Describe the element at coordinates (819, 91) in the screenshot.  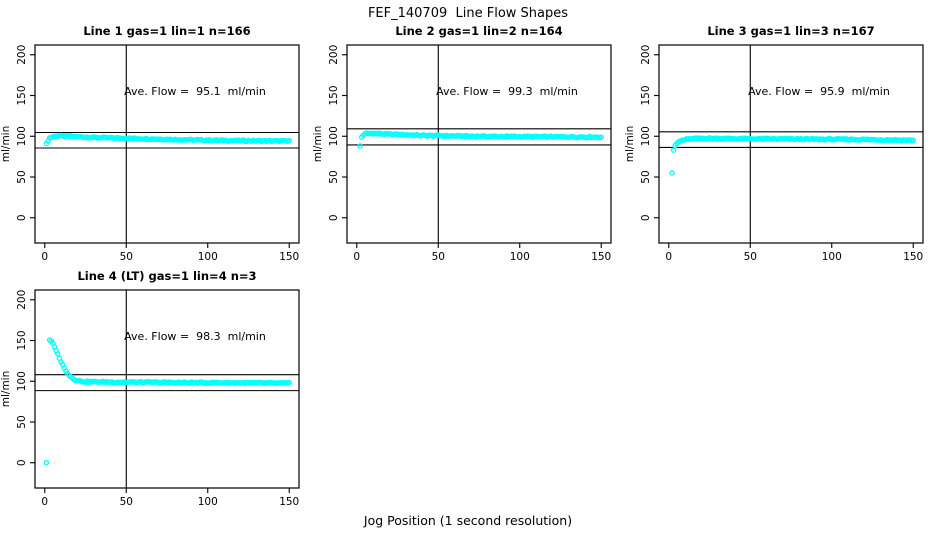
I see `ave-flow-annotation: Ave. Flow = 95.9 ml/min` at that location.